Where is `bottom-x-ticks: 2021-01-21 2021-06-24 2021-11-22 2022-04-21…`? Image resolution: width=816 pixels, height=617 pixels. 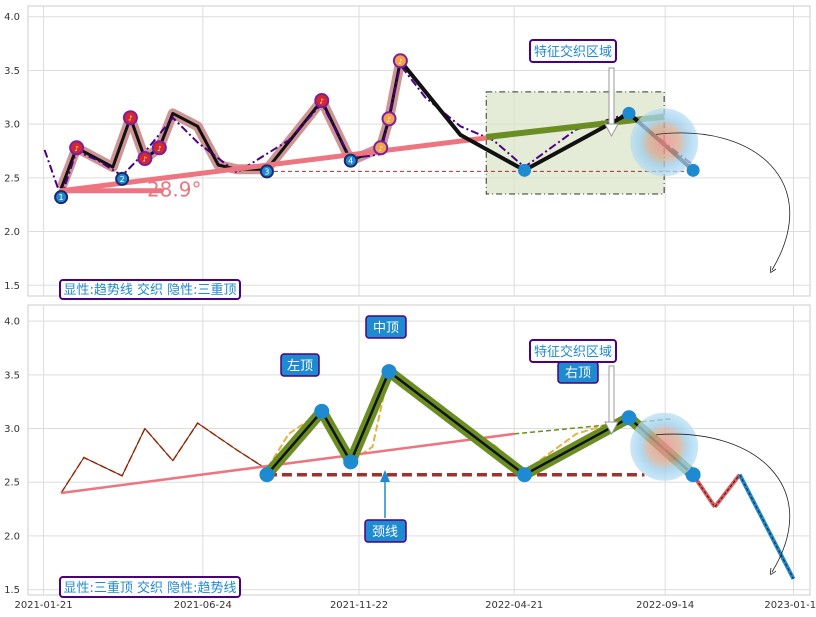 bottom-x-ticks: 2021-01-21 2021-06-24 2021-11-22 2022-04-21… is located at coordinates (415, 605).